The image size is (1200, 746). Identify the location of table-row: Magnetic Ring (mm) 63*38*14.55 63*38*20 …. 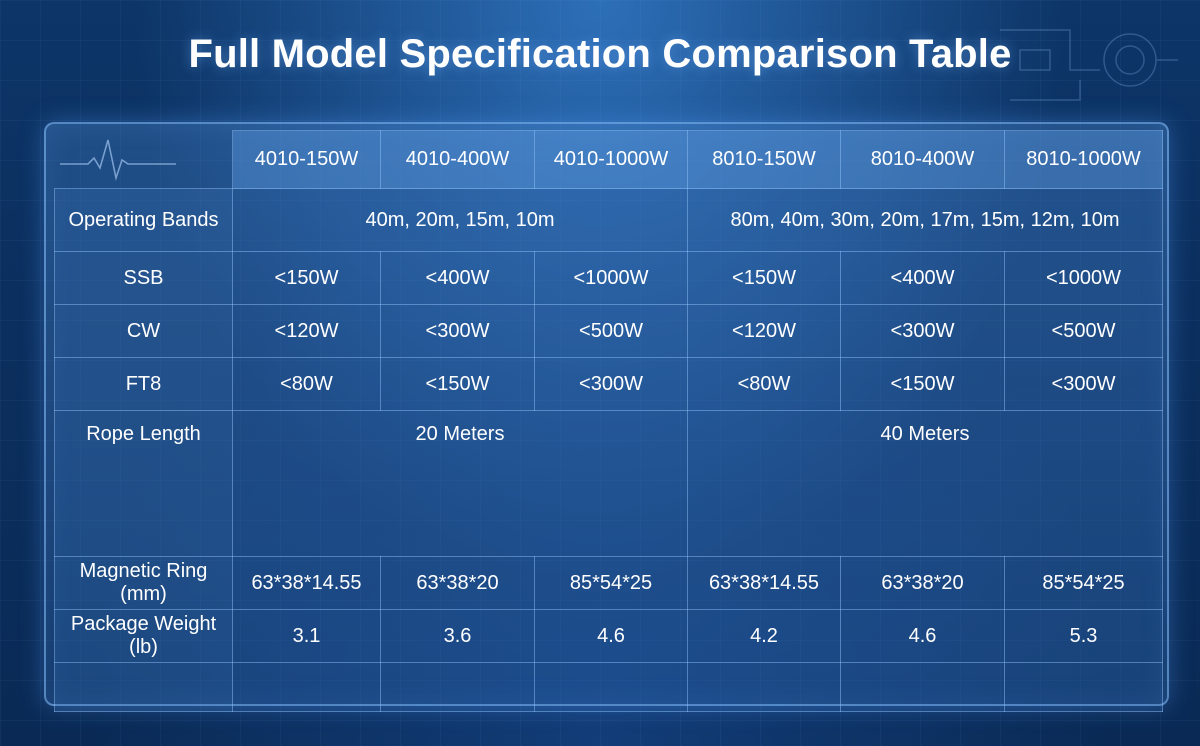
(608, 583).